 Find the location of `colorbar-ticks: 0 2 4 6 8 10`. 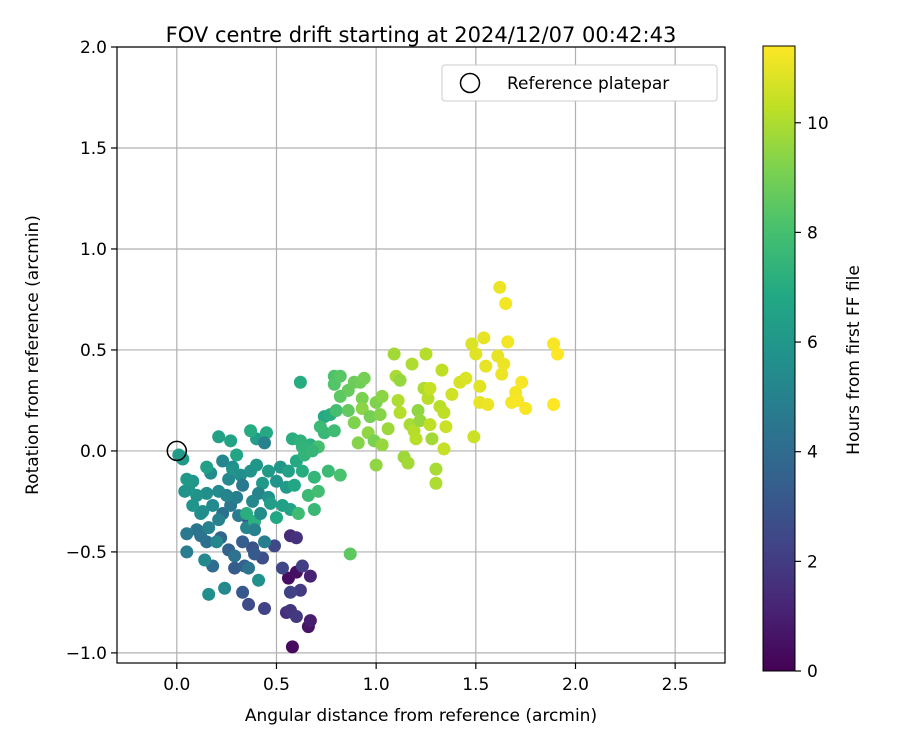

colorbar-ticks: 0 2 4 6 8 10 is located at coordinates (812, 398).